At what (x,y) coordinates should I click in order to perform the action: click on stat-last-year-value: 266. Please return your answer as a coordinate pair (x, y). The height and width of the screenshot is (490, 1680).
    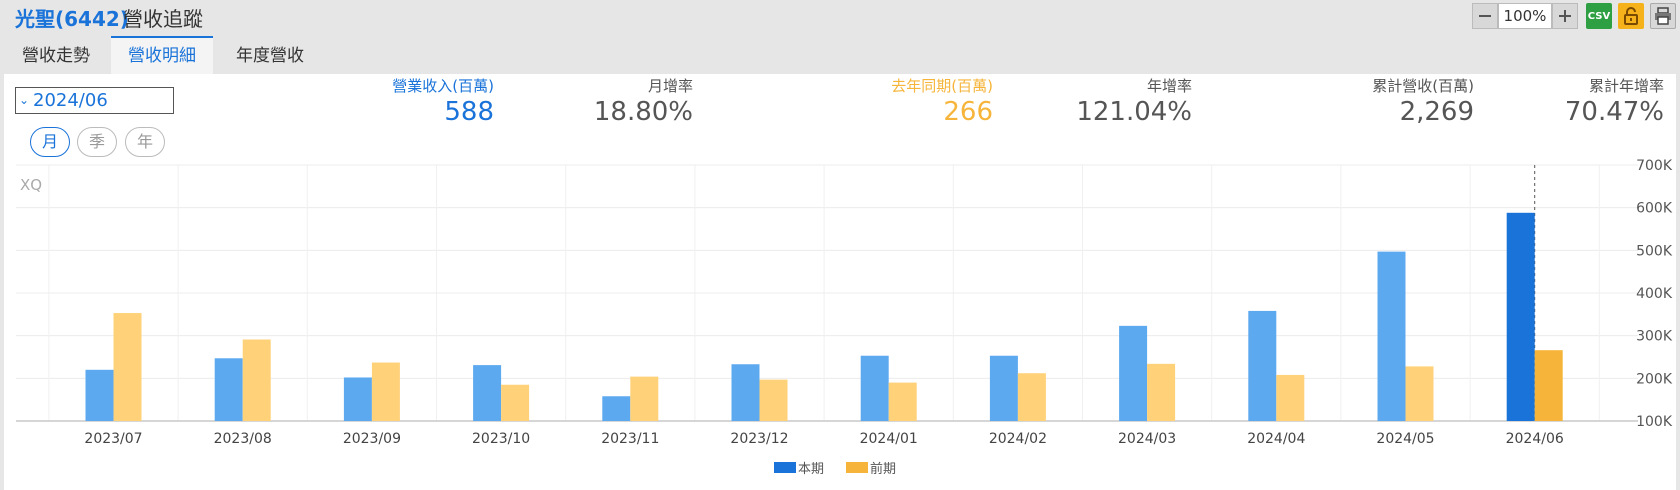
    Looking at the image, I should click on (968, 112).